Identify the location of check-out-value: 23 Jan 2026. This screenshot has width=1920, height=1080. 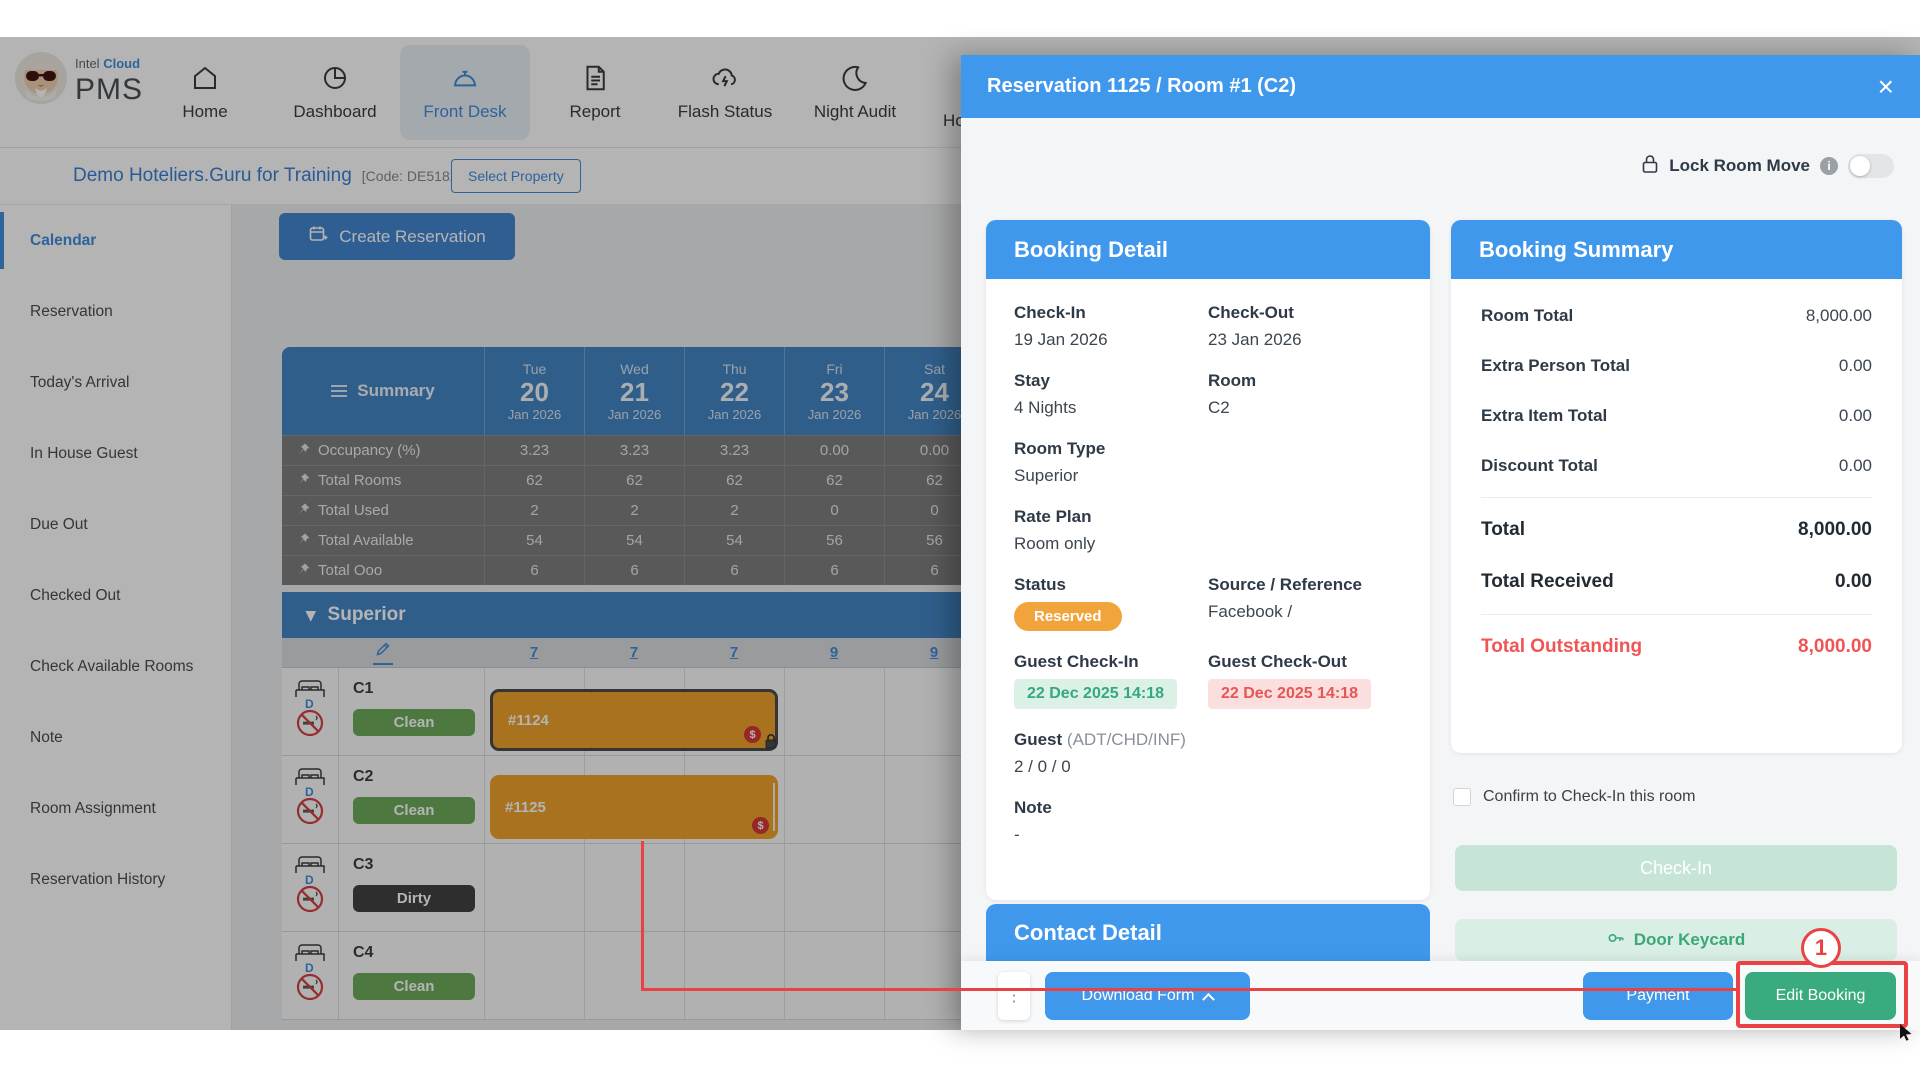
(1255, 339).